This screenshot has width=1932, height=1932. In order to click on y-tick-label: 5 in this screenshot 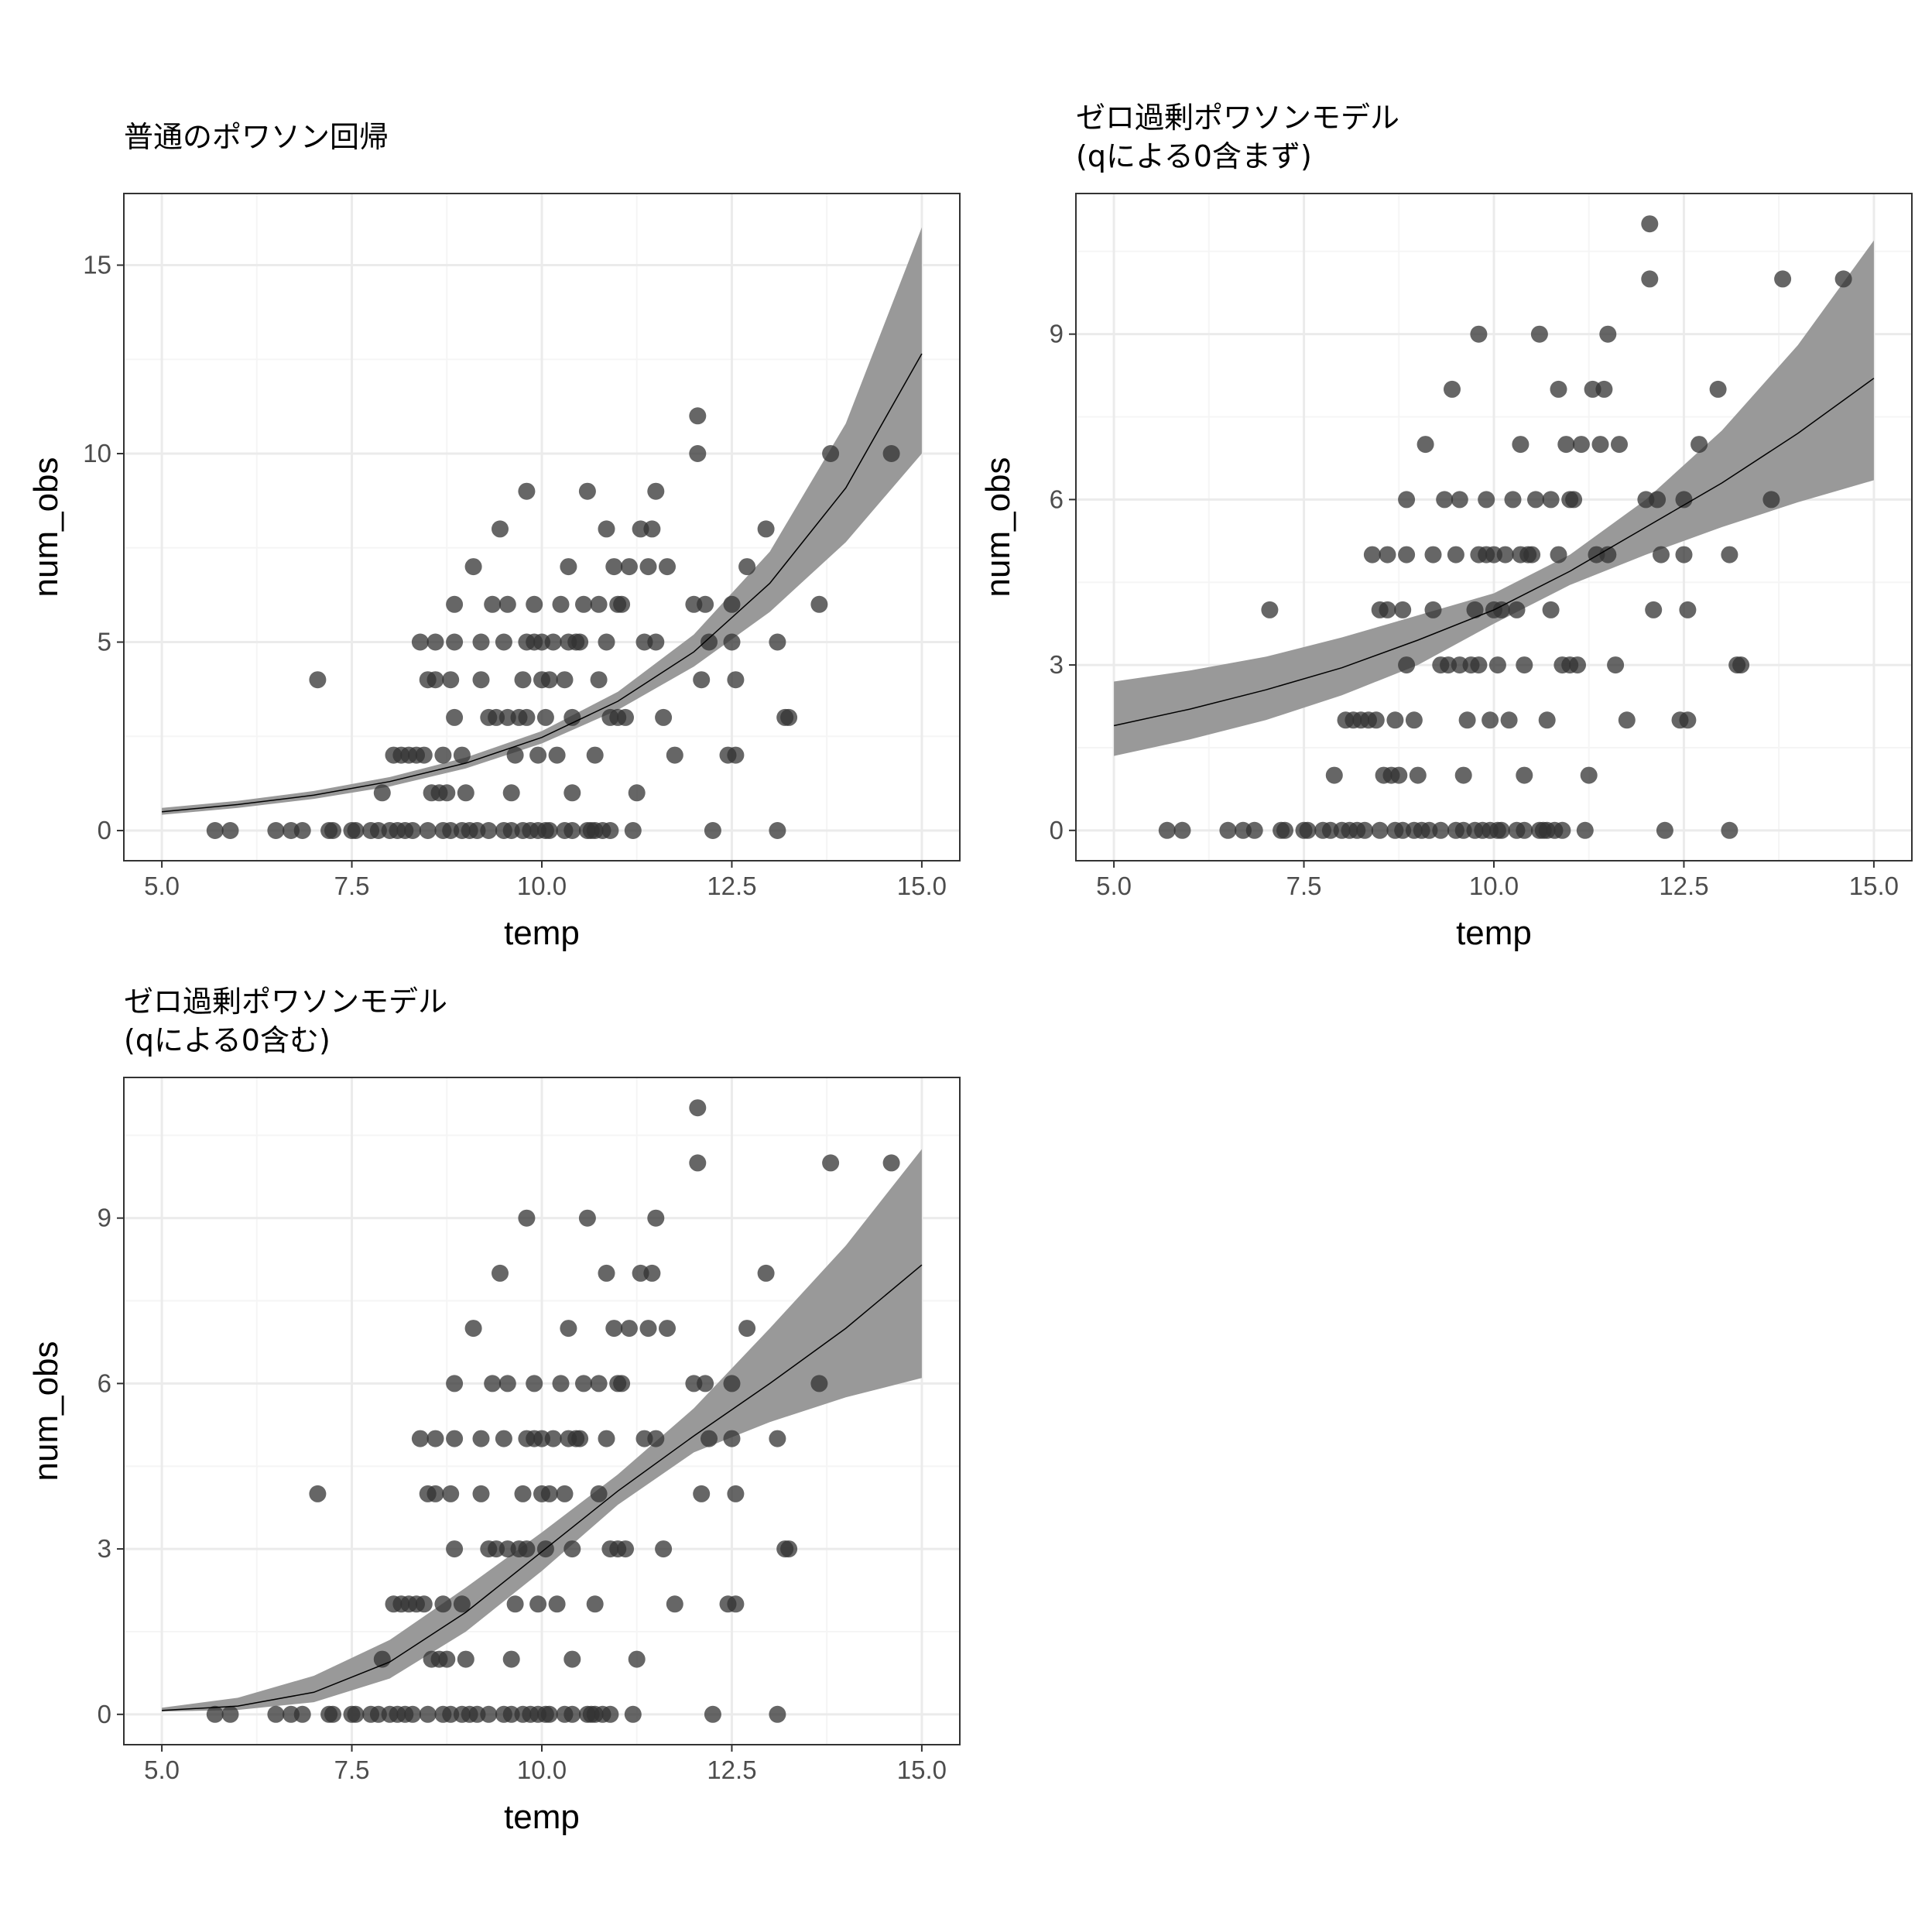, I will do `click(104, 642)`.